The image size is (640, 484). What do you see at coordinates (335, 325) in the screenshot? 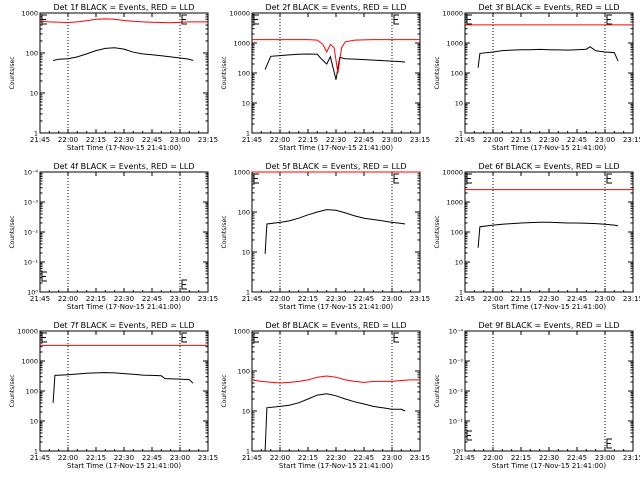
I see `chart-title: Det 8f BLACK = Events, RED = LLD` at bounding box center [335, 325].